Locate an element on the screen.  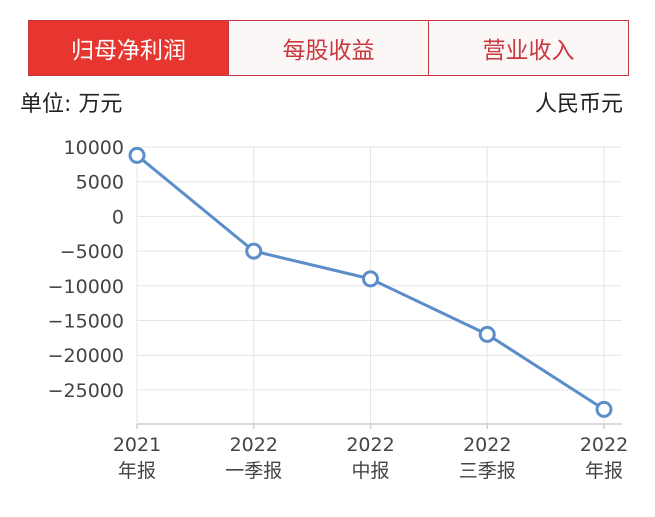
y-tick-label: −20000 is located at coordinates (86, 356).